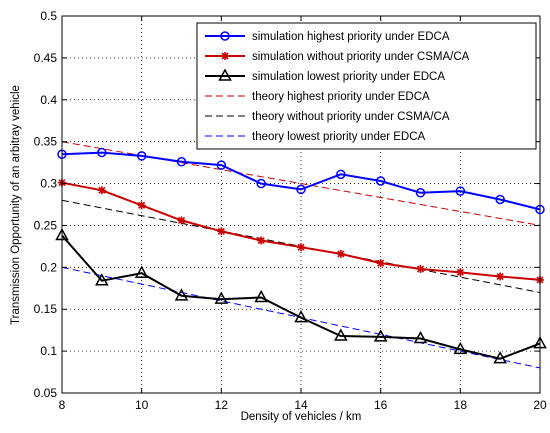 Image resolution: width=550 pixels, height=433 pixels. What do you see at coordinates (461, 405) in the screenshot?
I see `x-tick-label: 18` at bounding box center [461, 405].